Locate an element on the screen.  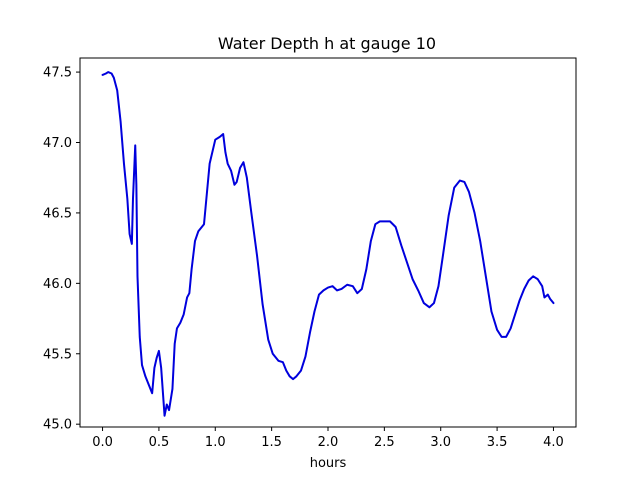
y-tick-label: 47.0 is located at coordinates (57, 143).